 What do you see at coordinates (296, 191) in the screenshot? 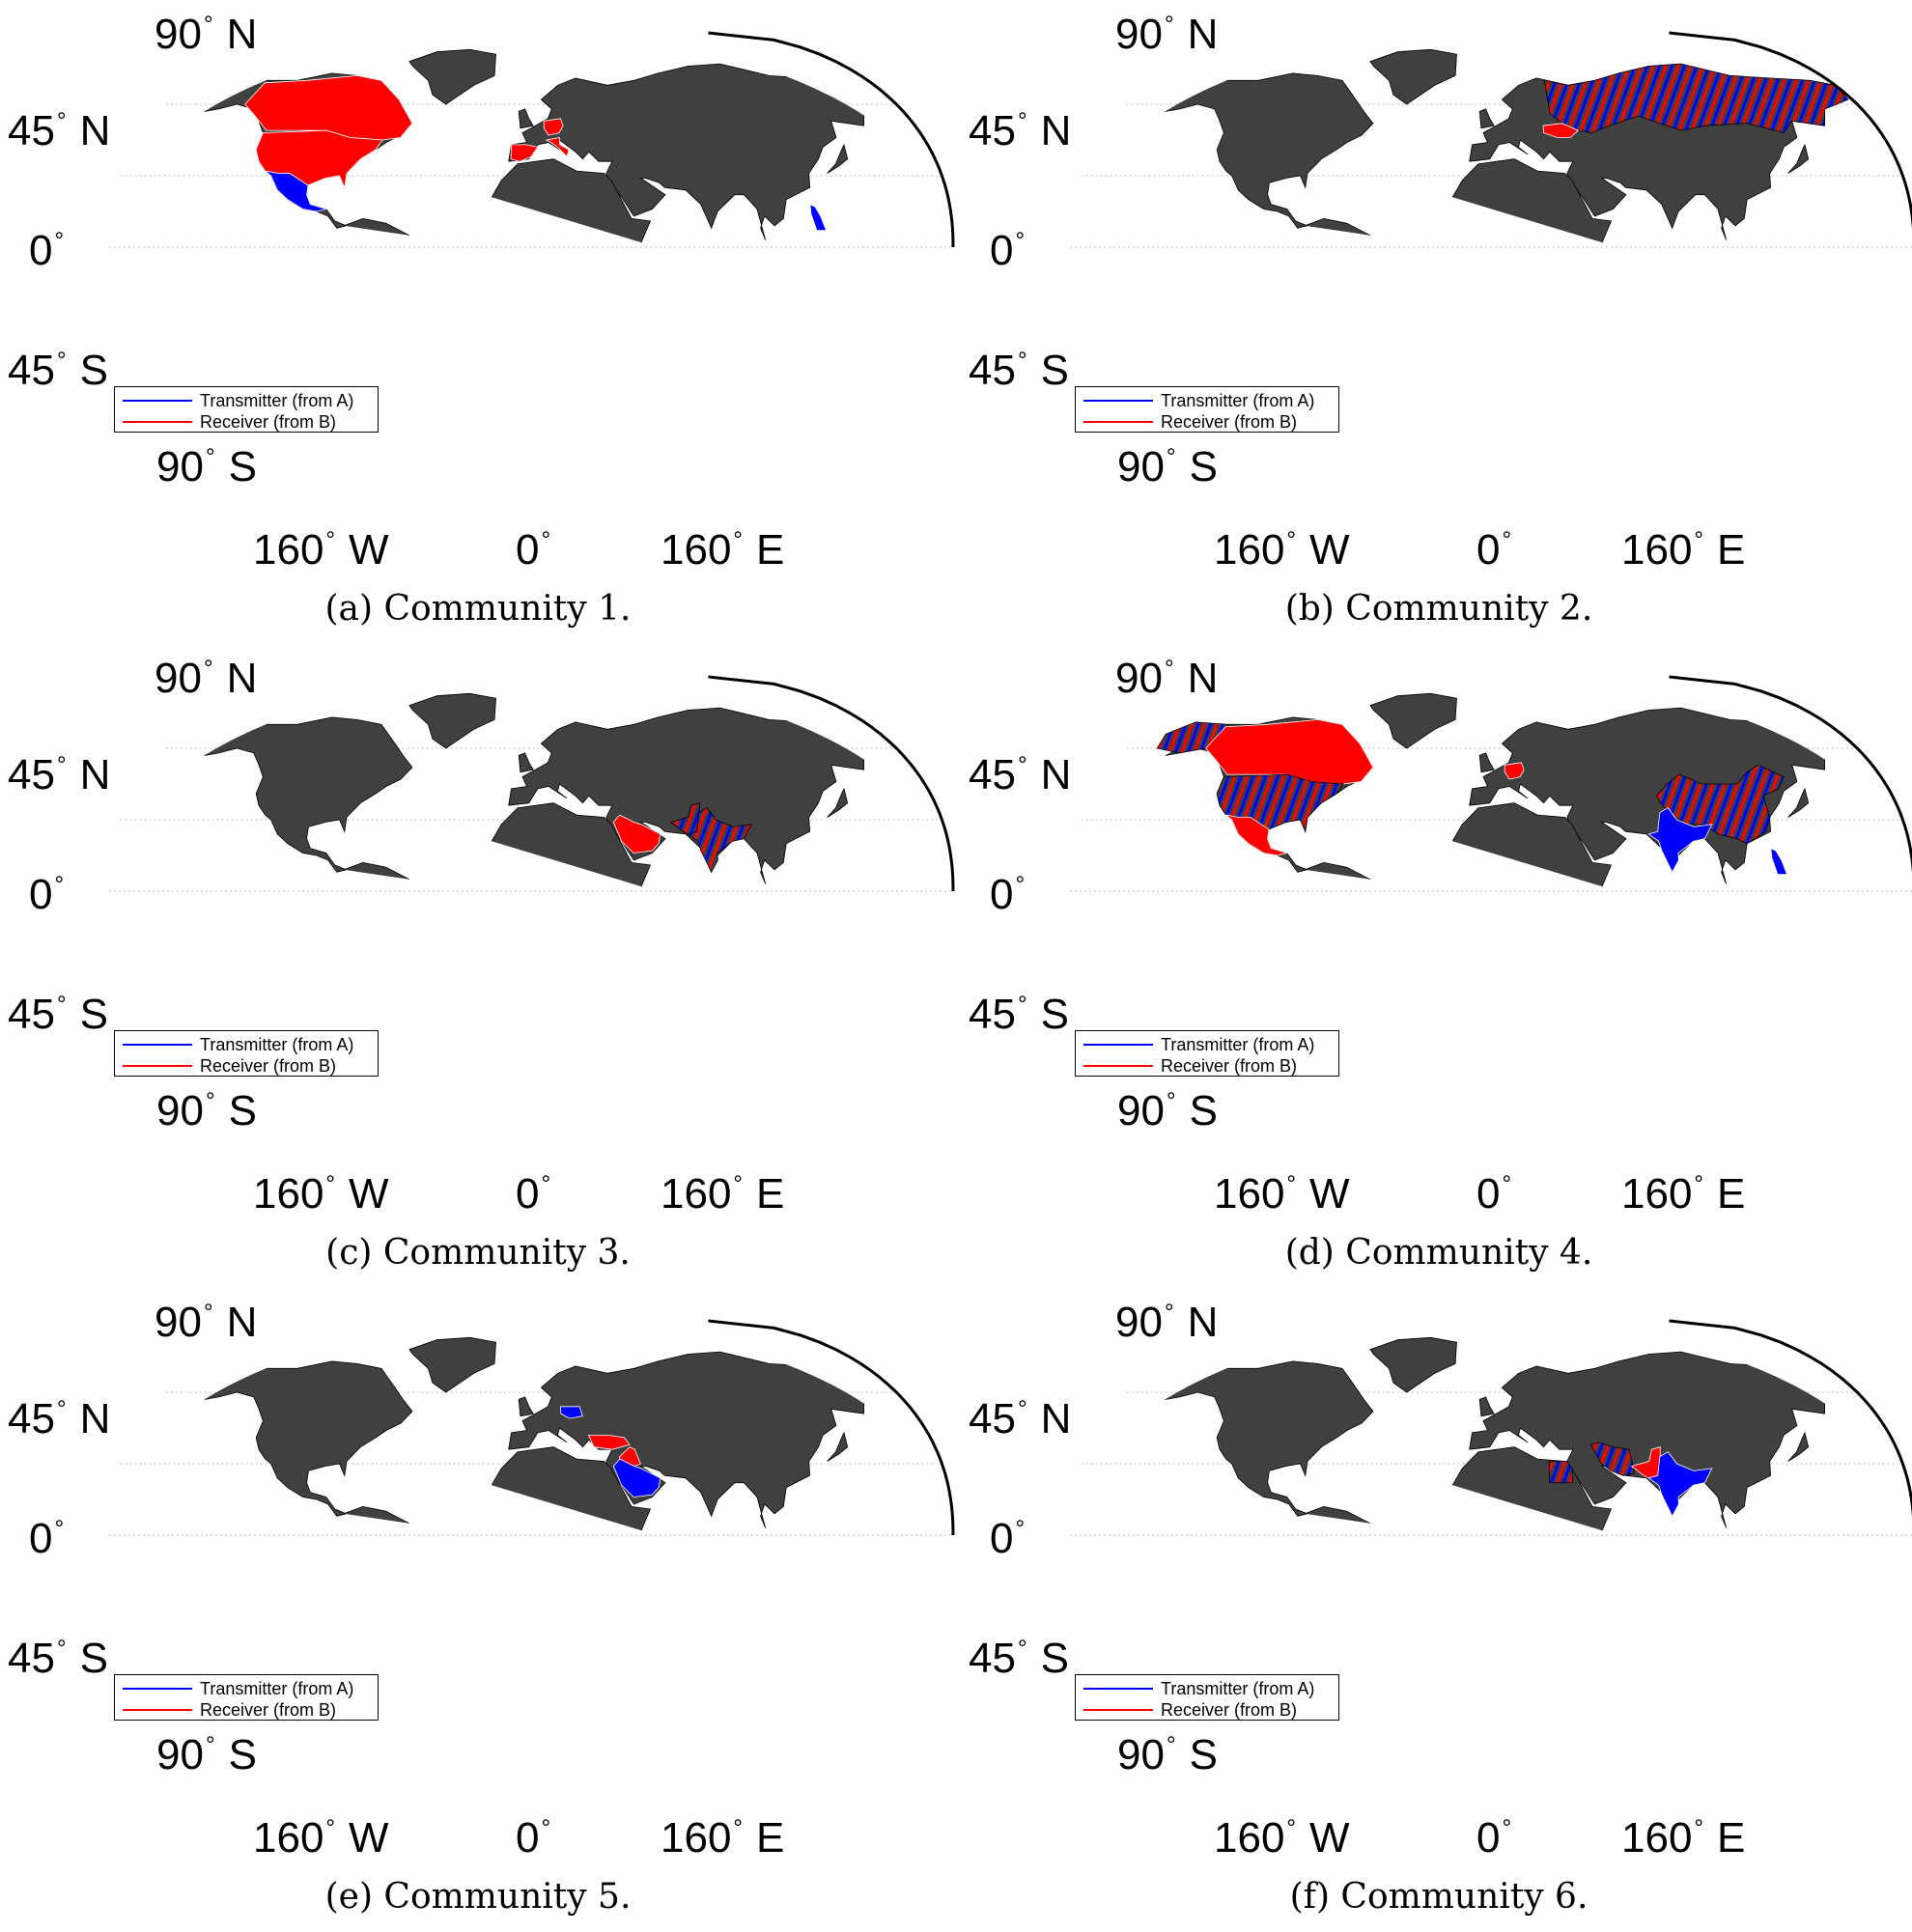
I see `region-mexico` at bounding box center [296, 191].